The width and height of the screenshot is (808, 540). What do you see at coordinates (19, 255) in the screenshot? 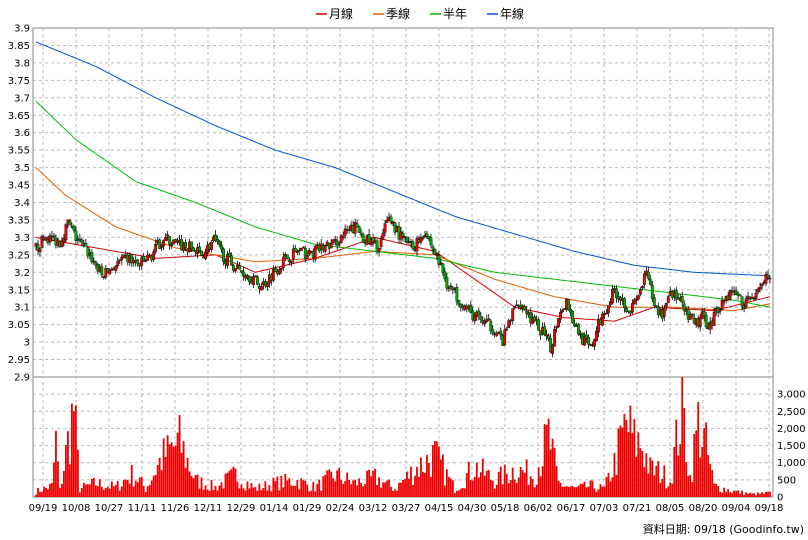
I see `price-tick-label: 3.25` at bounding box center [19, 255].